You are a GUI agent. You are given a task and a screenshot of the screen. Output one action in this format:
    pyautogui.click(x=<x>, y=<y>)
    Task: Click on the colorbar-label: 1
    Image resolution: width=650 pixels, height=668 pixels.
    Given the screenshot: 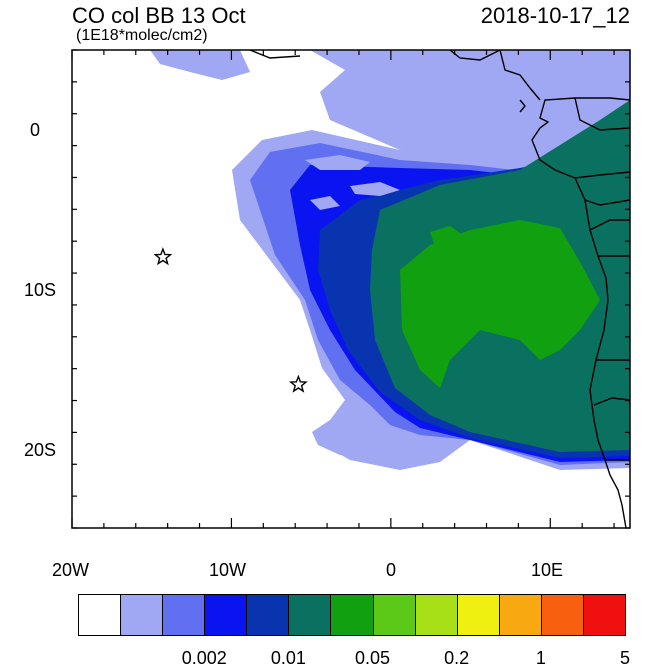 What is the action you would take?
    pyautogui.click(x=540, y=658)
    